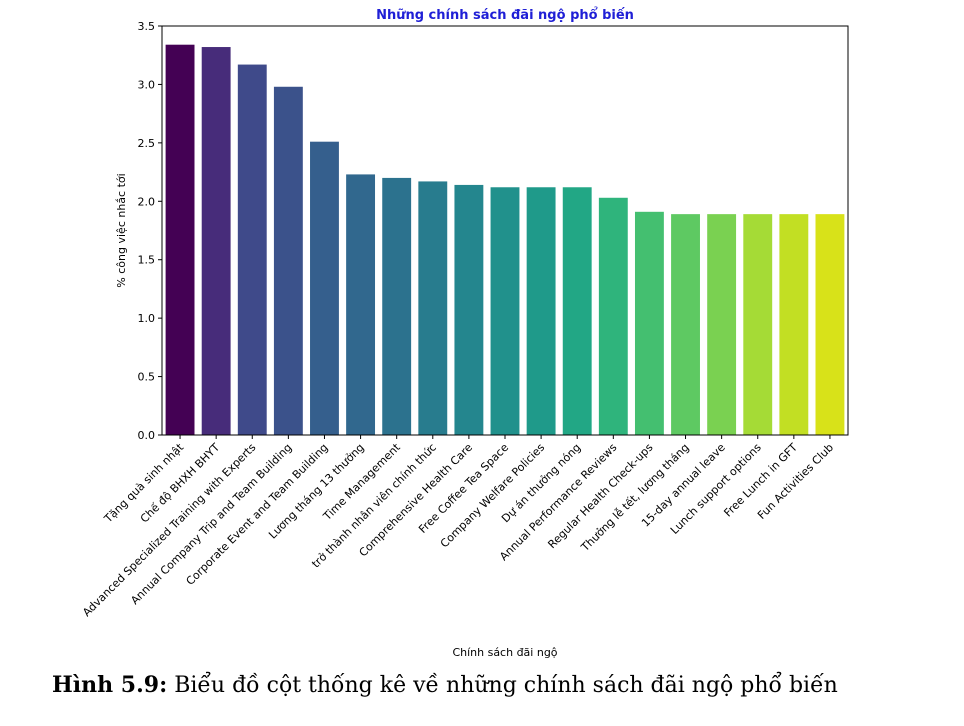  I want to click on y-tick-label: 3.0, so click(147, 84).